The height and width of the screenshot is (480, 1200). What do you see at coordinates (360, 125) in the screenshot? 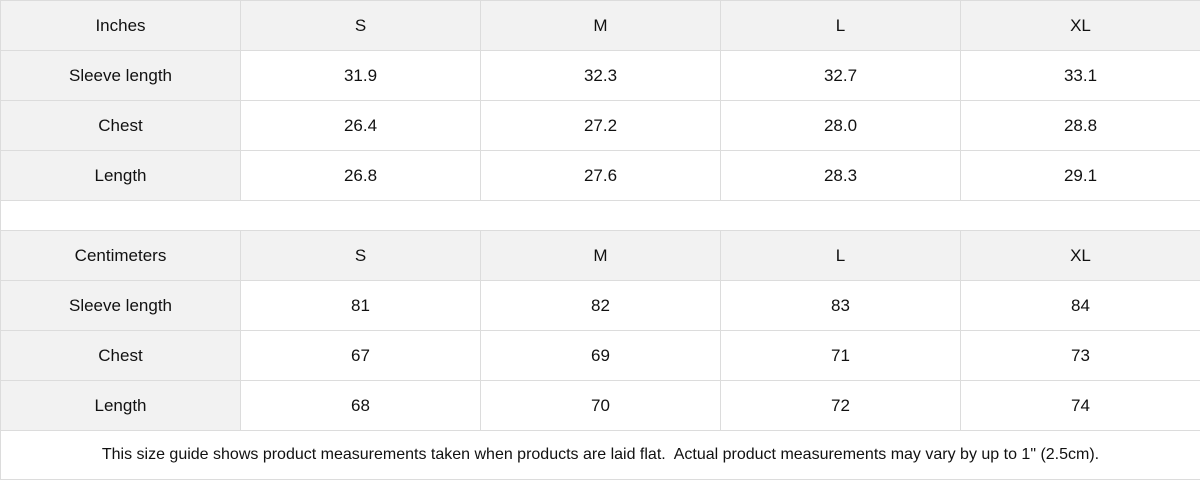
I see `measurement-cell: 26.4` at bounding box center [360, 125].